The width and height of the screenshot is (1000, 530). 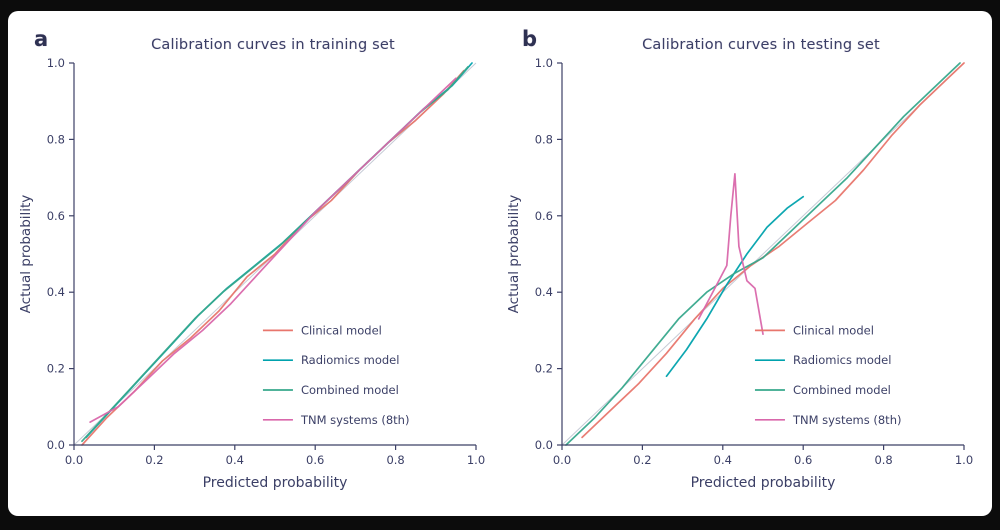 What do you see at coordinates (761, 45) in the screenshot?
I see `panel-b-title: Calibration curves in testing set` at bounding box center [761, 45].